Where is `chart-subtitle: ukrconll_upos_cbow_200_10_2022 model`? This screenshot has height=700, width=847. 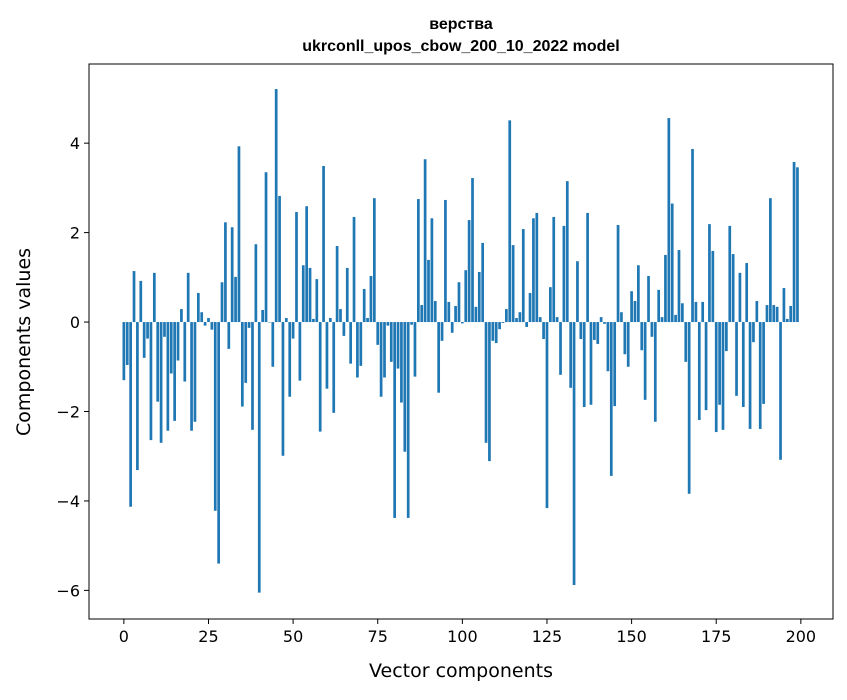
chart-subtitle: ukrconll_upos_cbow_200_10_2022 model is located at coordinates (460, 46).